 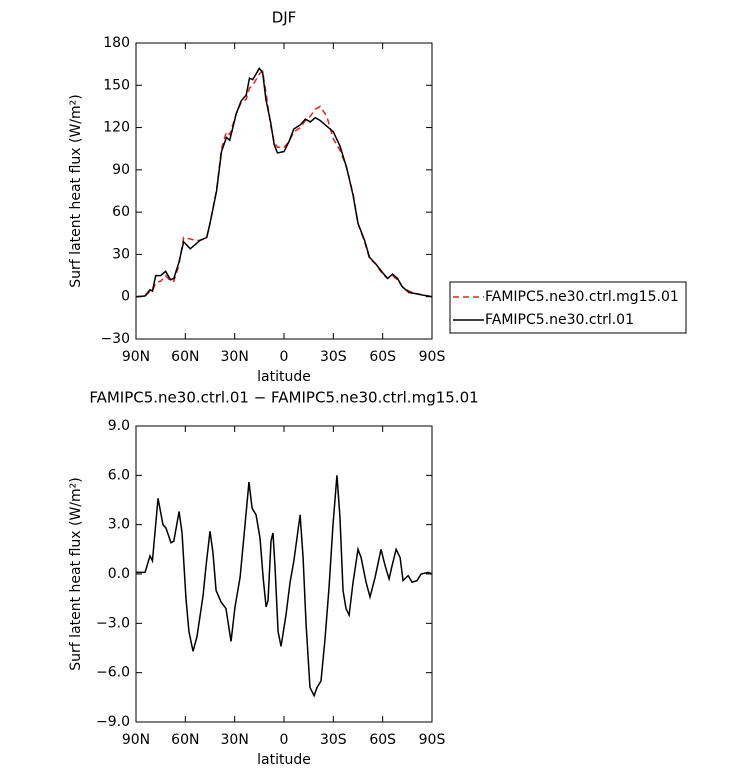 What do you see at coordinates (115, 339) in the screenshot?
I see `y-tick-label: −30` at bounding box center [115, 339].